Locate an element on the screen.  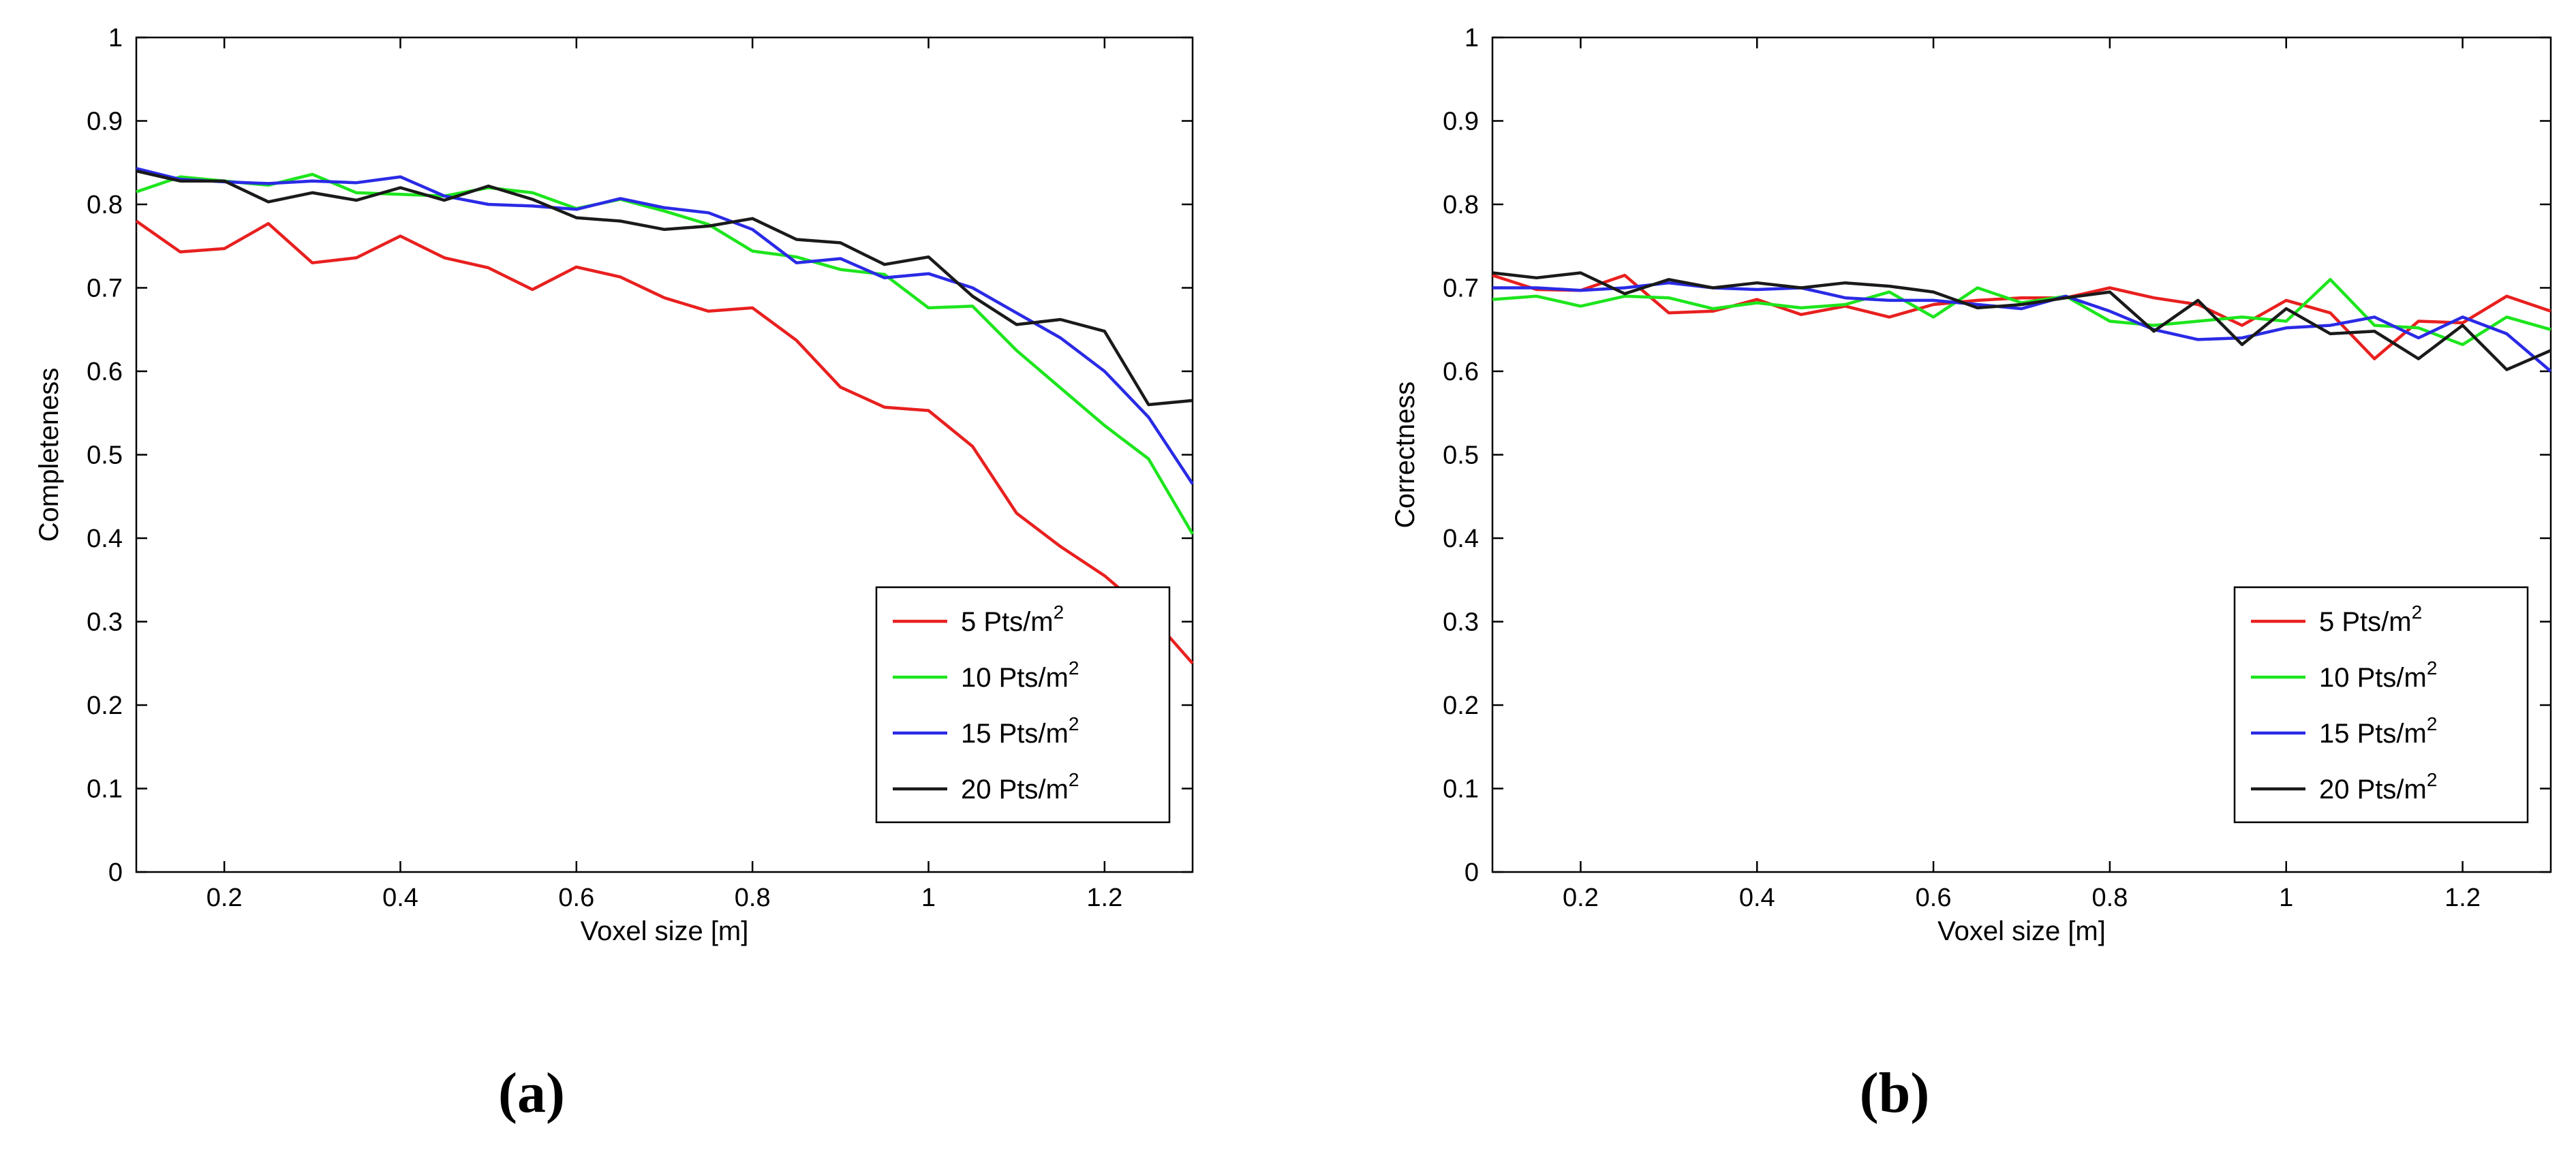
y-axis-label: Correctness is located at coordinates (1405, 456).